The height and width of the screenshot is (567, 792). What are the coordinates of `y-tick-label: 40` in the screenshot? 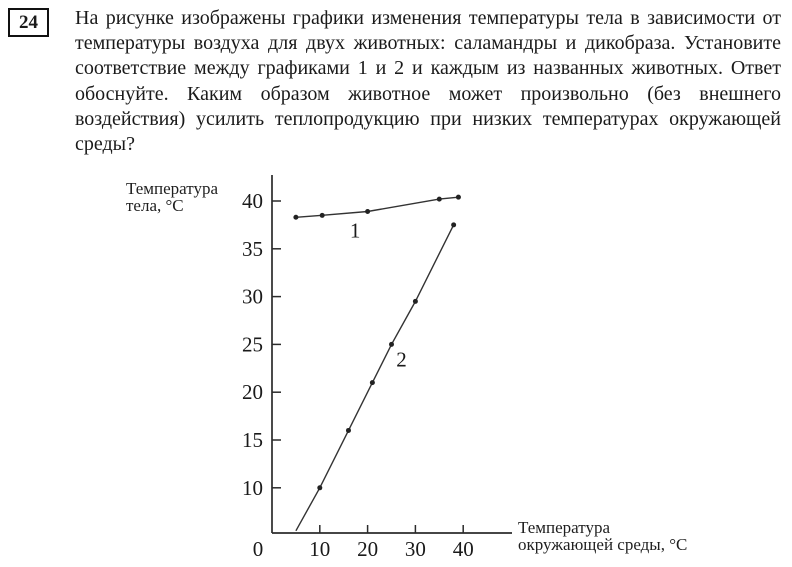 It's located at (252, 201).